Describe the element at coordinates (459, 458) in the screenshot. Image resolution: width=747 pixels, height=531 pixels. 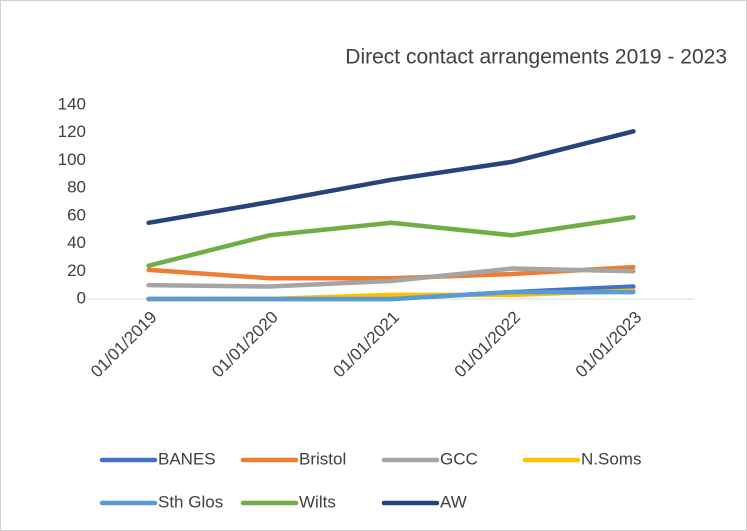
I see `legend-label: GCC` at that location.